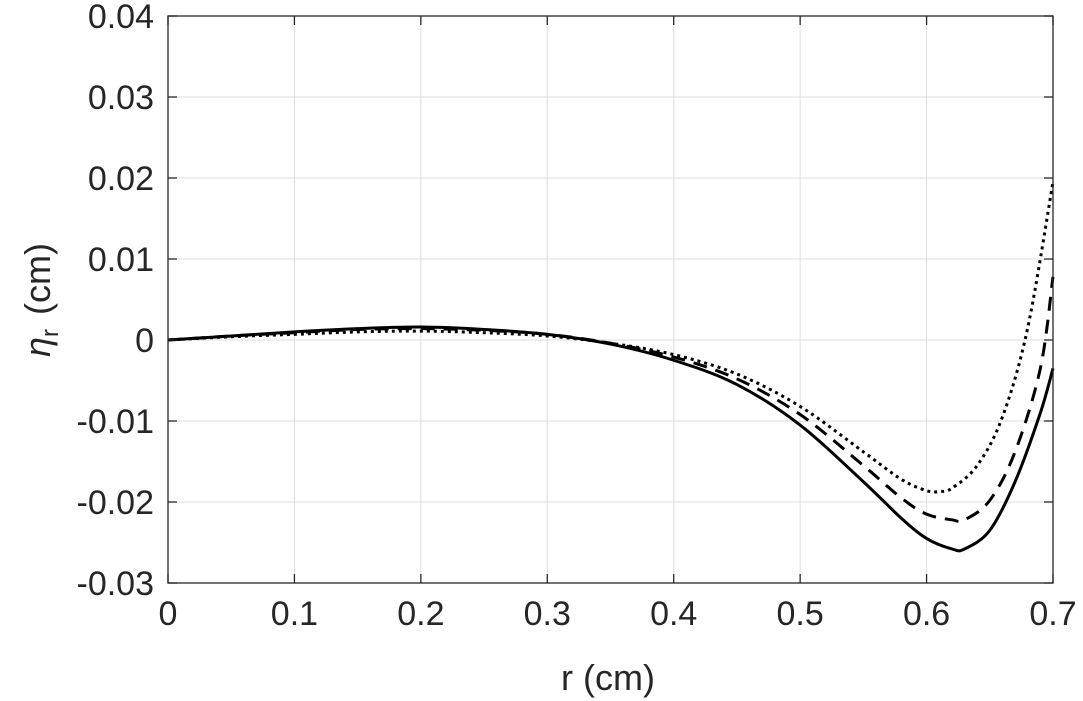  I want to click on y-axis-label: ηr (cm), so click(40, 300).